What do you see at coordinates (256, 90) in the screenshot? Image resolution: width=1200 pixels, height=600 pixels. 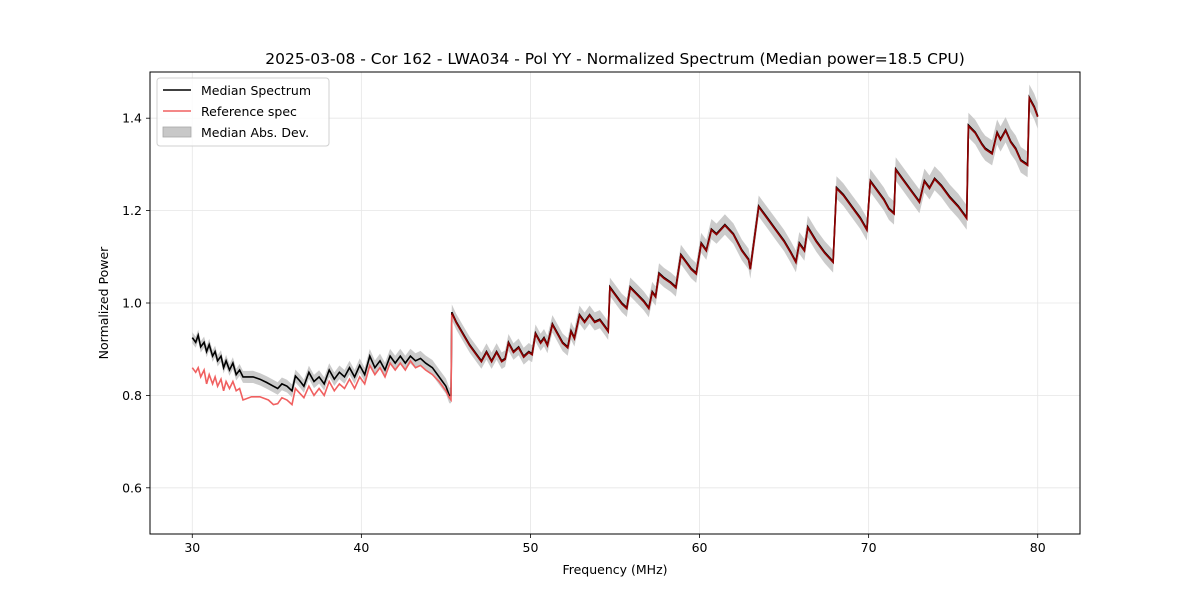 I see `legend-label-median: Median Spectrum` at bounding box center [256, 90].